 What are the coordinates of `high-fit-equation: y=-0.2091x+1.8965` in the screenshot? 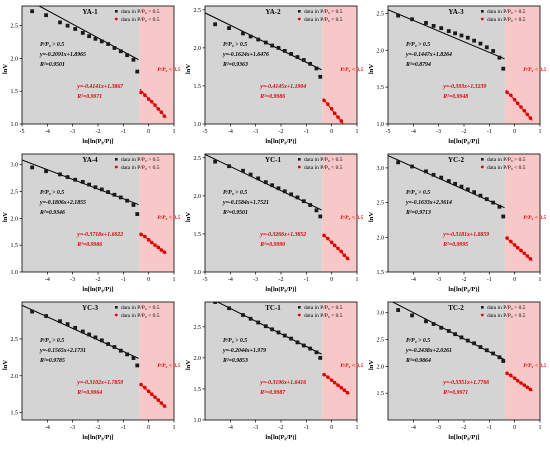 It's located at (62, 55).